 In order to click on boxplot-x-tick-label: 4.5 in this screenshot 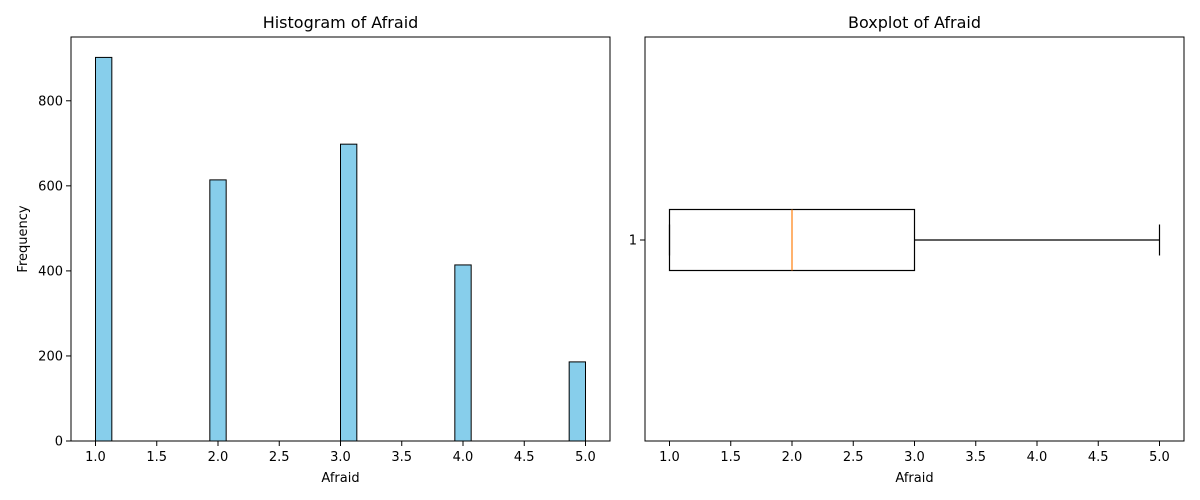, I will do `click(1098, 457)`.